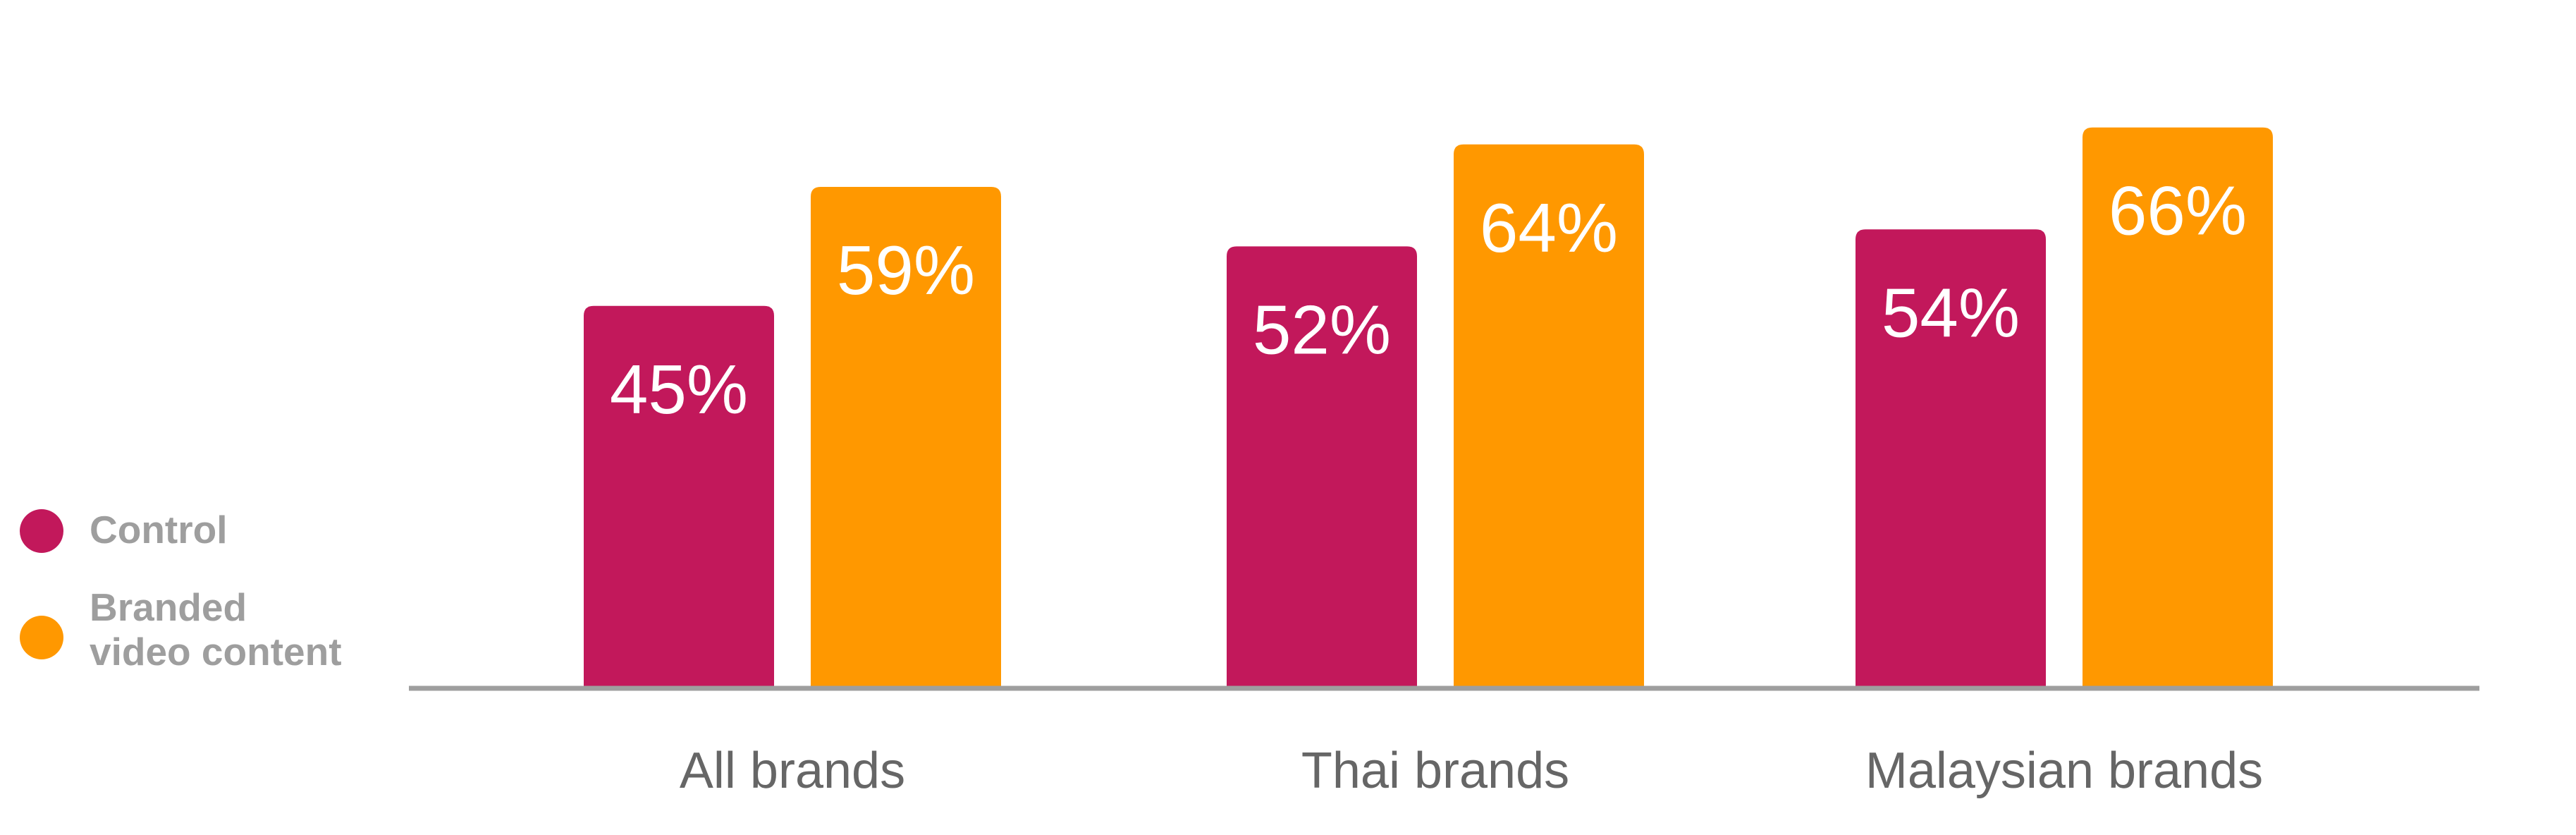  What do you see at coordinates (1435, 771) in the screenshot?
I see `category-label-thai-brands: Thai brands` at bounding box center [1435, 771].